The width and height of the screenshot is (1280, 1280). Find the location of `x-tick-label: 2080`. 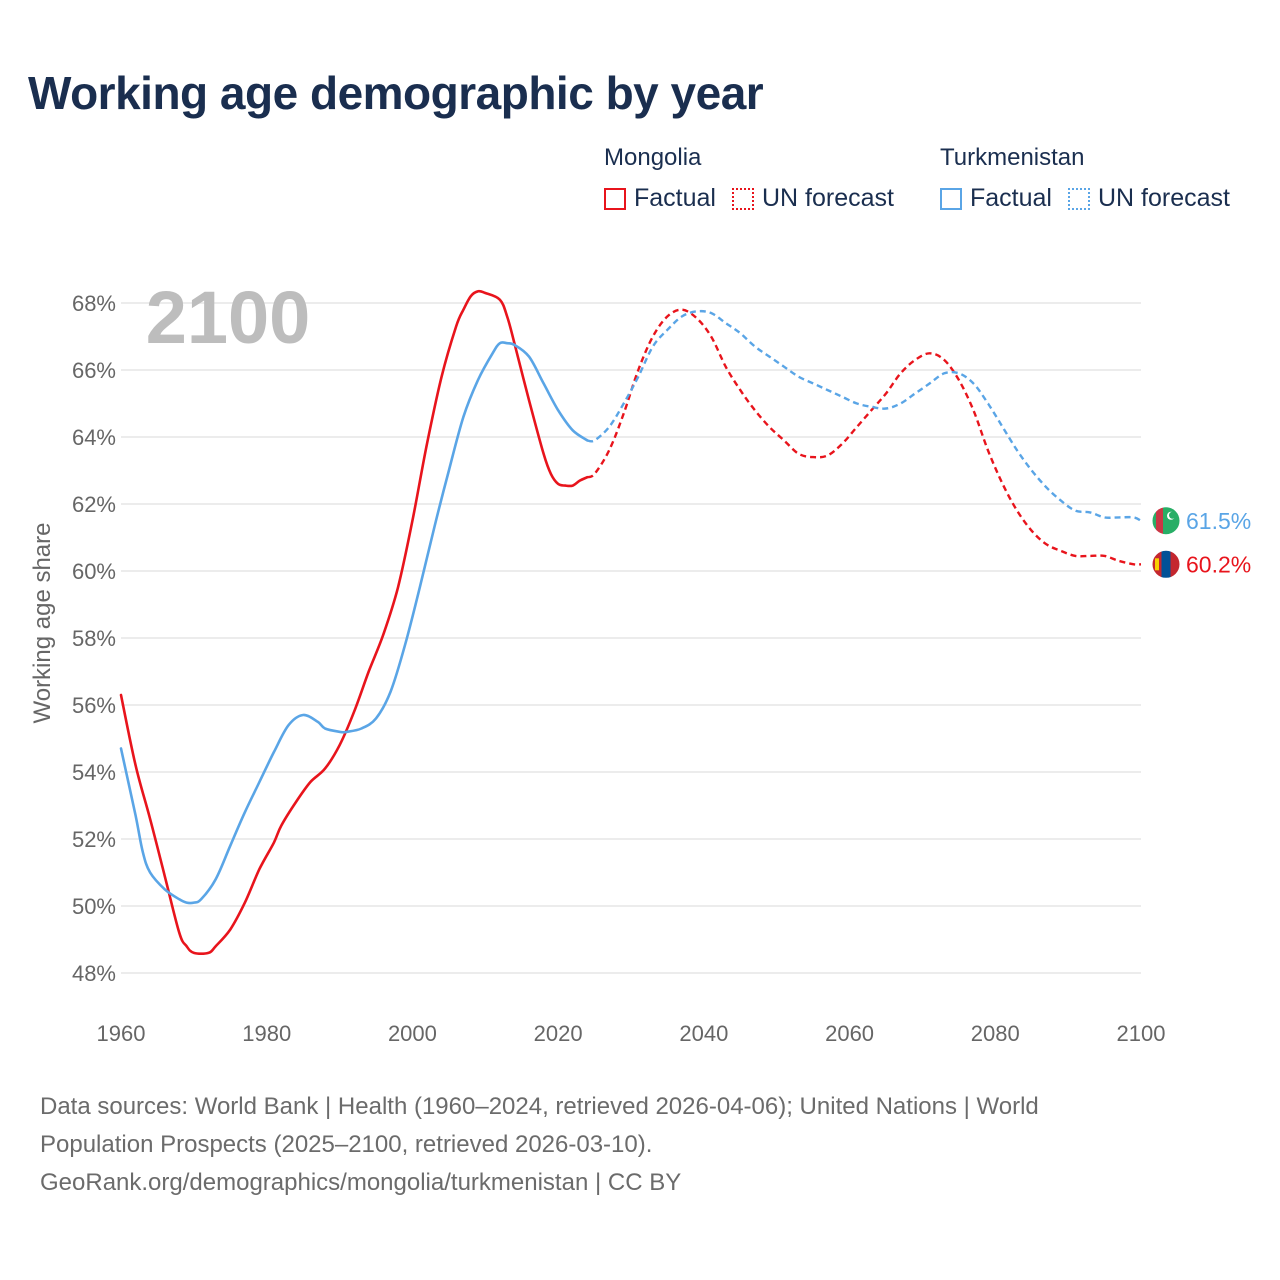

x-tick-label: 2080 is located at coordinates (995, 1033).